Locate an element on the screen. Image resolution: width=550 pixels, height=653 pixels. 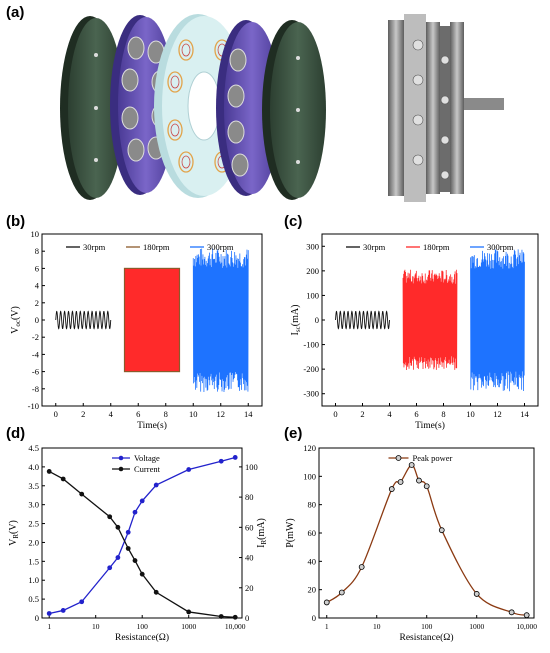
y-tick-label: -100 is located at coordinates (311, 345).